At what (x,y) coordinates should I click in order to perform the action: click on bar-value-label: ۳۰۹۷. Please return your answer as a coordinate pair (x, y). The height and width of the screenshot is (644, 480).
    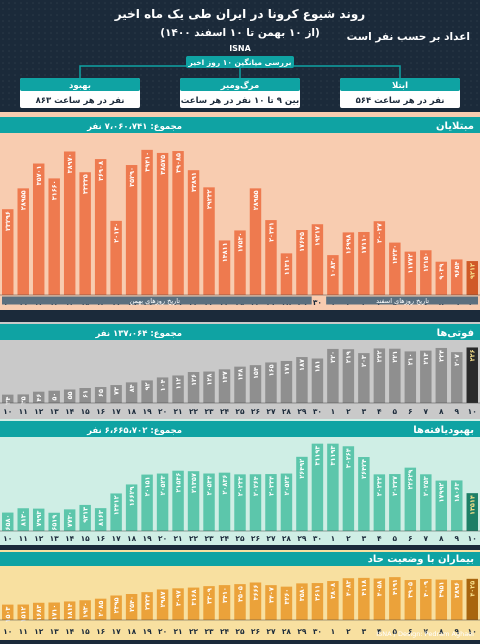
    Looking at the image, I should click on (178, 598).